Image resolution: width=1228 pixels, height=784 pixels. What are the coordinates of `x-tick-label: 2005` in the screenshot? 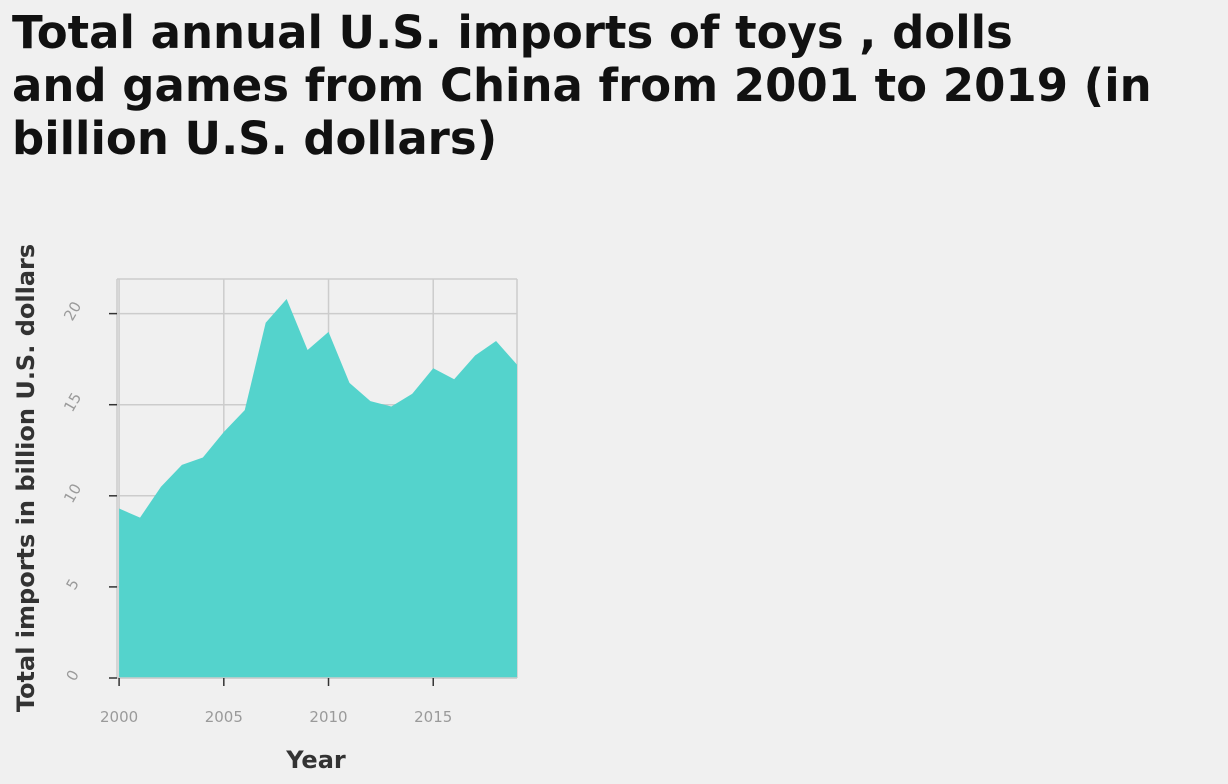 It's located at (224, 717).